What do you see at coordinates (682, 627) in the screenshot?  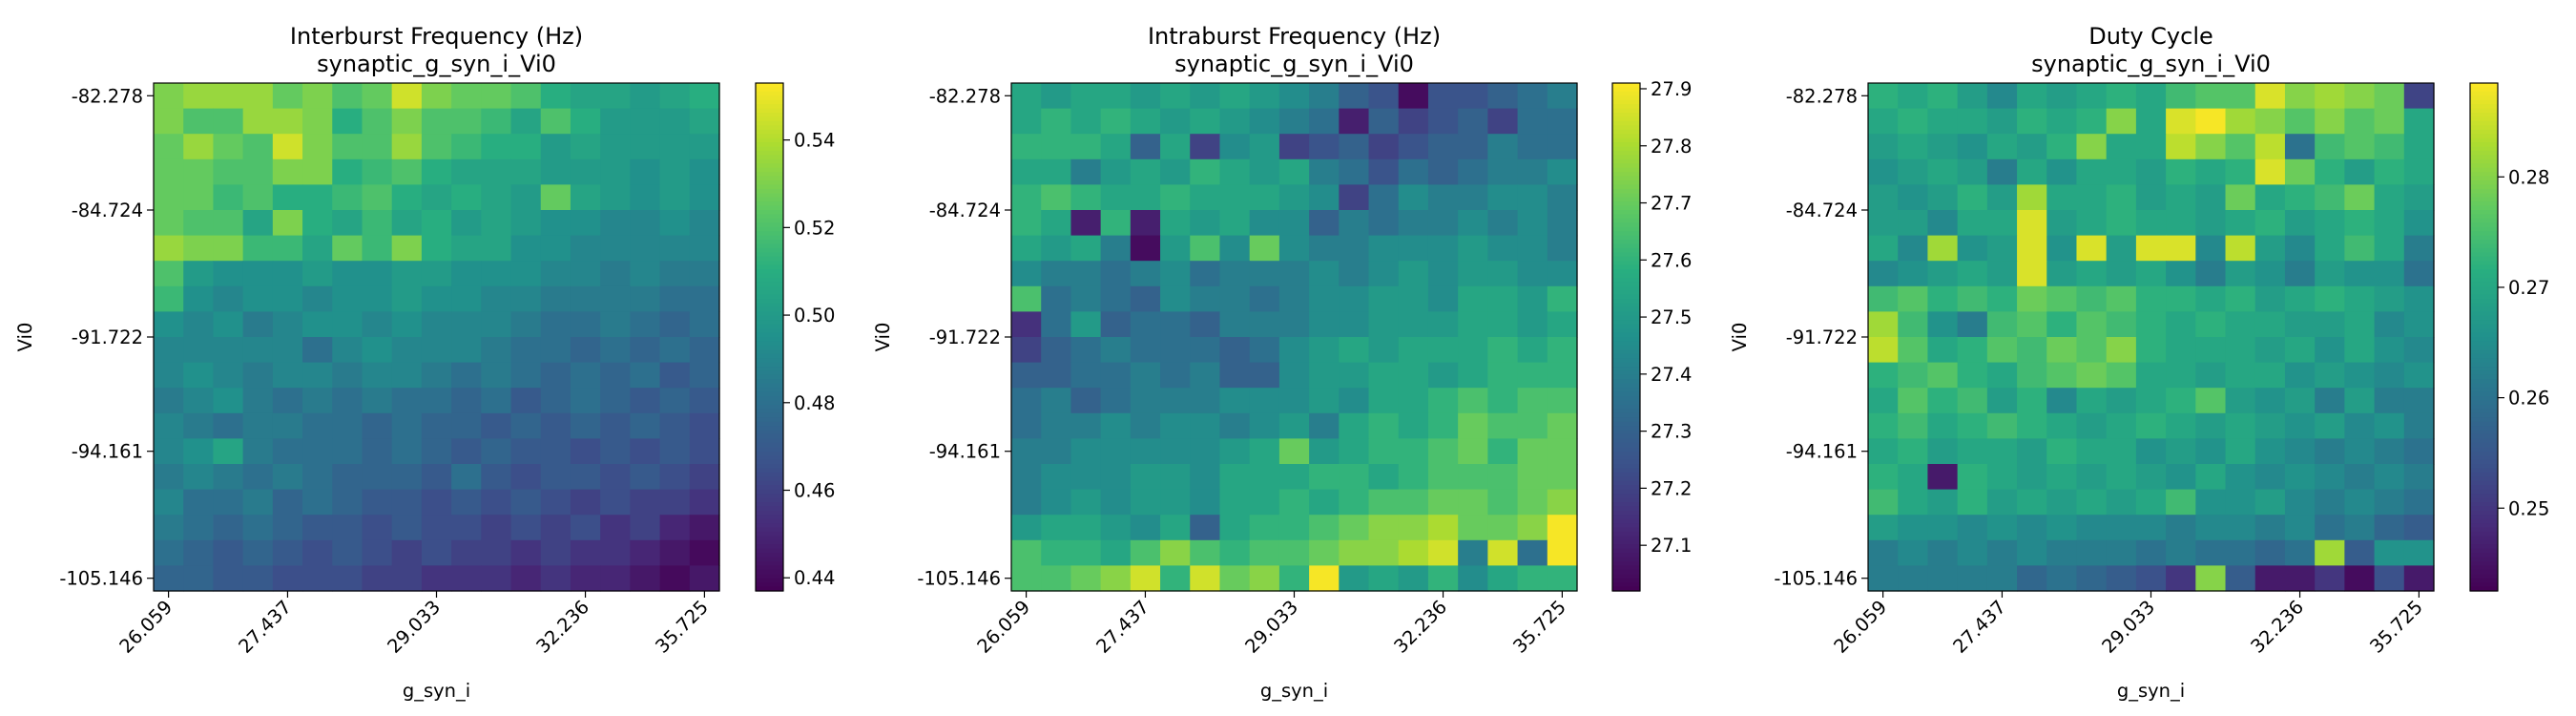 I see `x-tick-label: 35.725` at bounding box center [682, 627].